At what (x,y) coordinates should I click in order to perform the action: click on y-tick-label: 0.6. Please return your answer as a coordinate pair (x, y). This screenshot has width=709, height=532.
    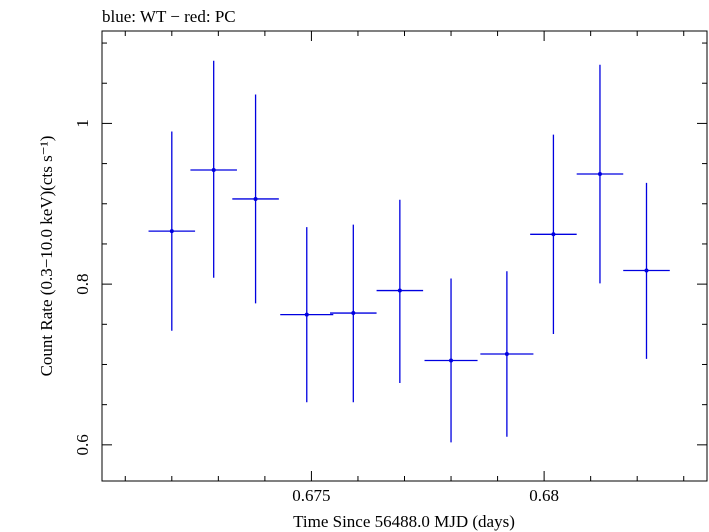
    Looking at the image, I should click on (82, 444).